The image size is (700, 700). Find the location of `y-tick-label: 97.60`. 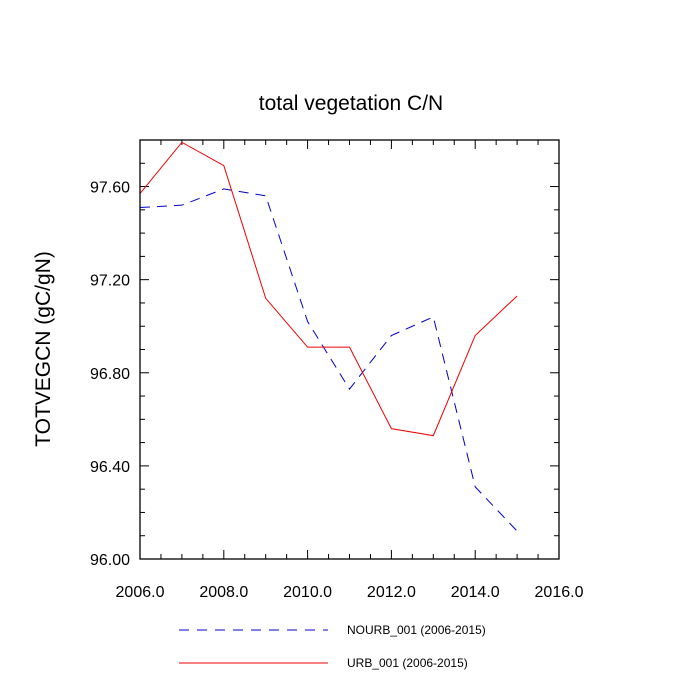

y-tick-label: 97.60 is located at coordinates (110, 188).